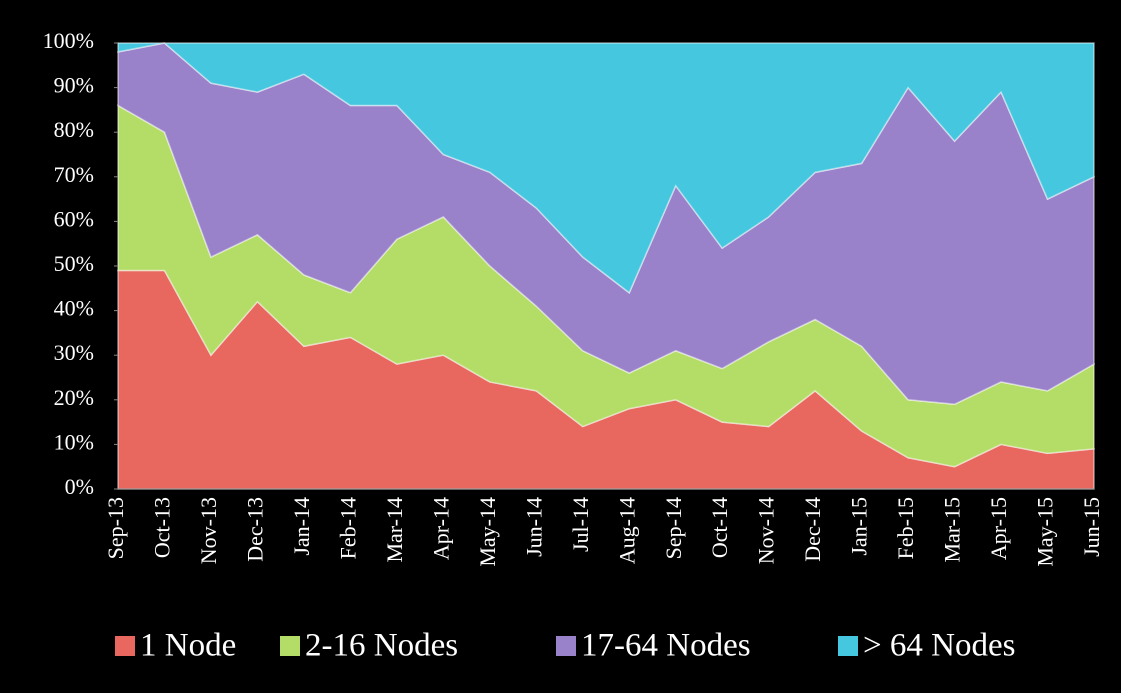 This screenshot has width=1121, height=693. What do you see at coordinates (440, 528) in the screenshot?
I see `x-tick-label: Apr-14` at bounding box center [440, 528].